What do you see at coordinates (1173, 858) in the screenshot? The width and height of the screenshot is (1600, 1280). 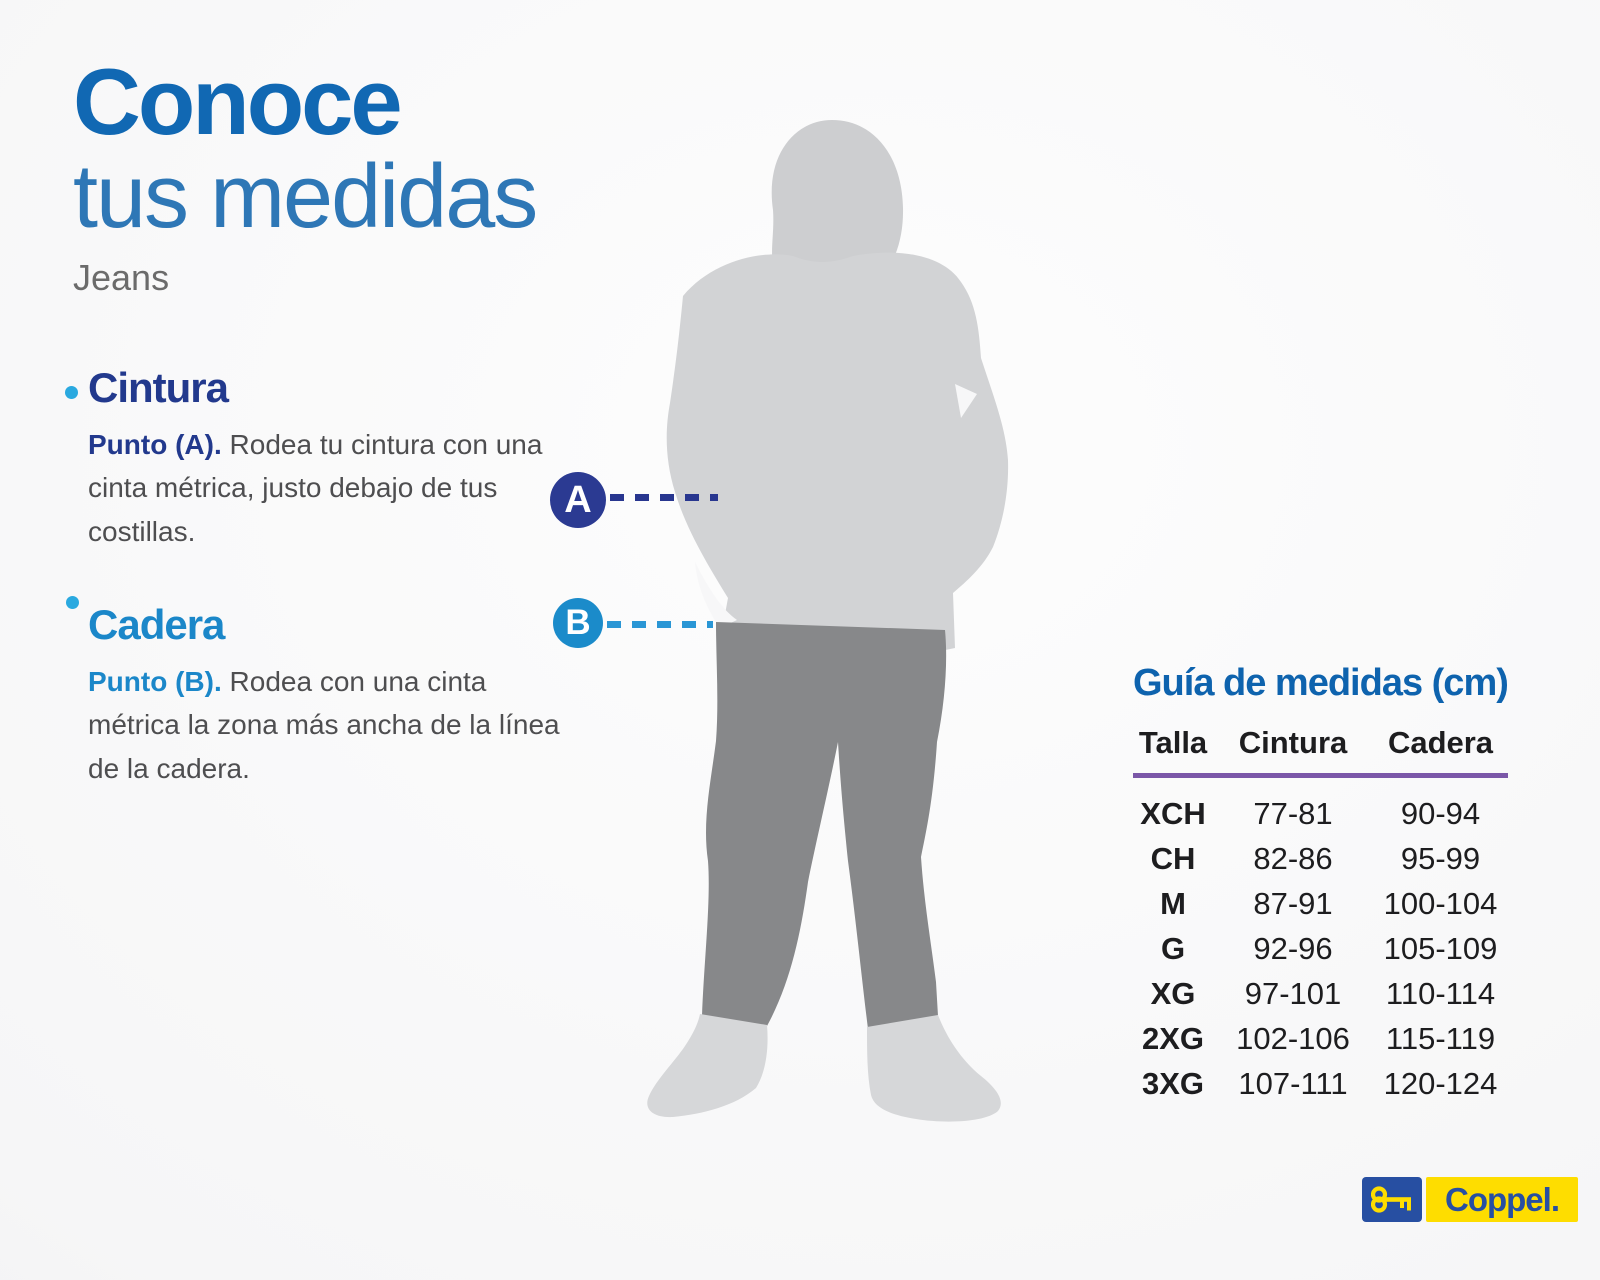 I see `cell-talla: CH` at bounding box center [1173, 858].